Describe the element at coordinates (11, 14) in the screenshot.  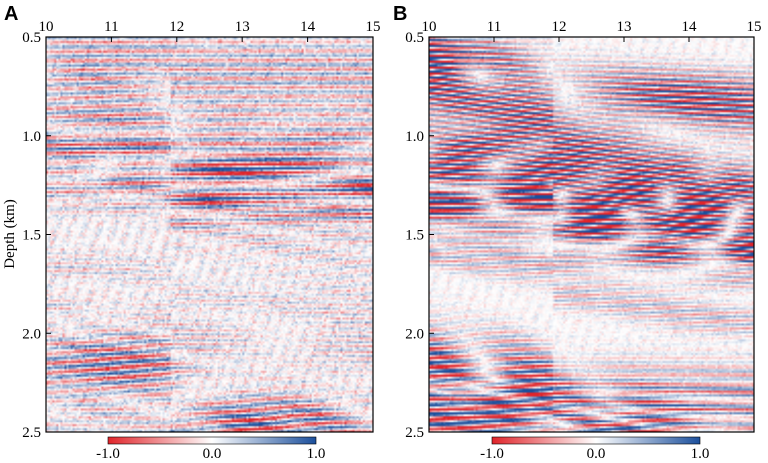
I see `panel-letter-a: A` at that location.